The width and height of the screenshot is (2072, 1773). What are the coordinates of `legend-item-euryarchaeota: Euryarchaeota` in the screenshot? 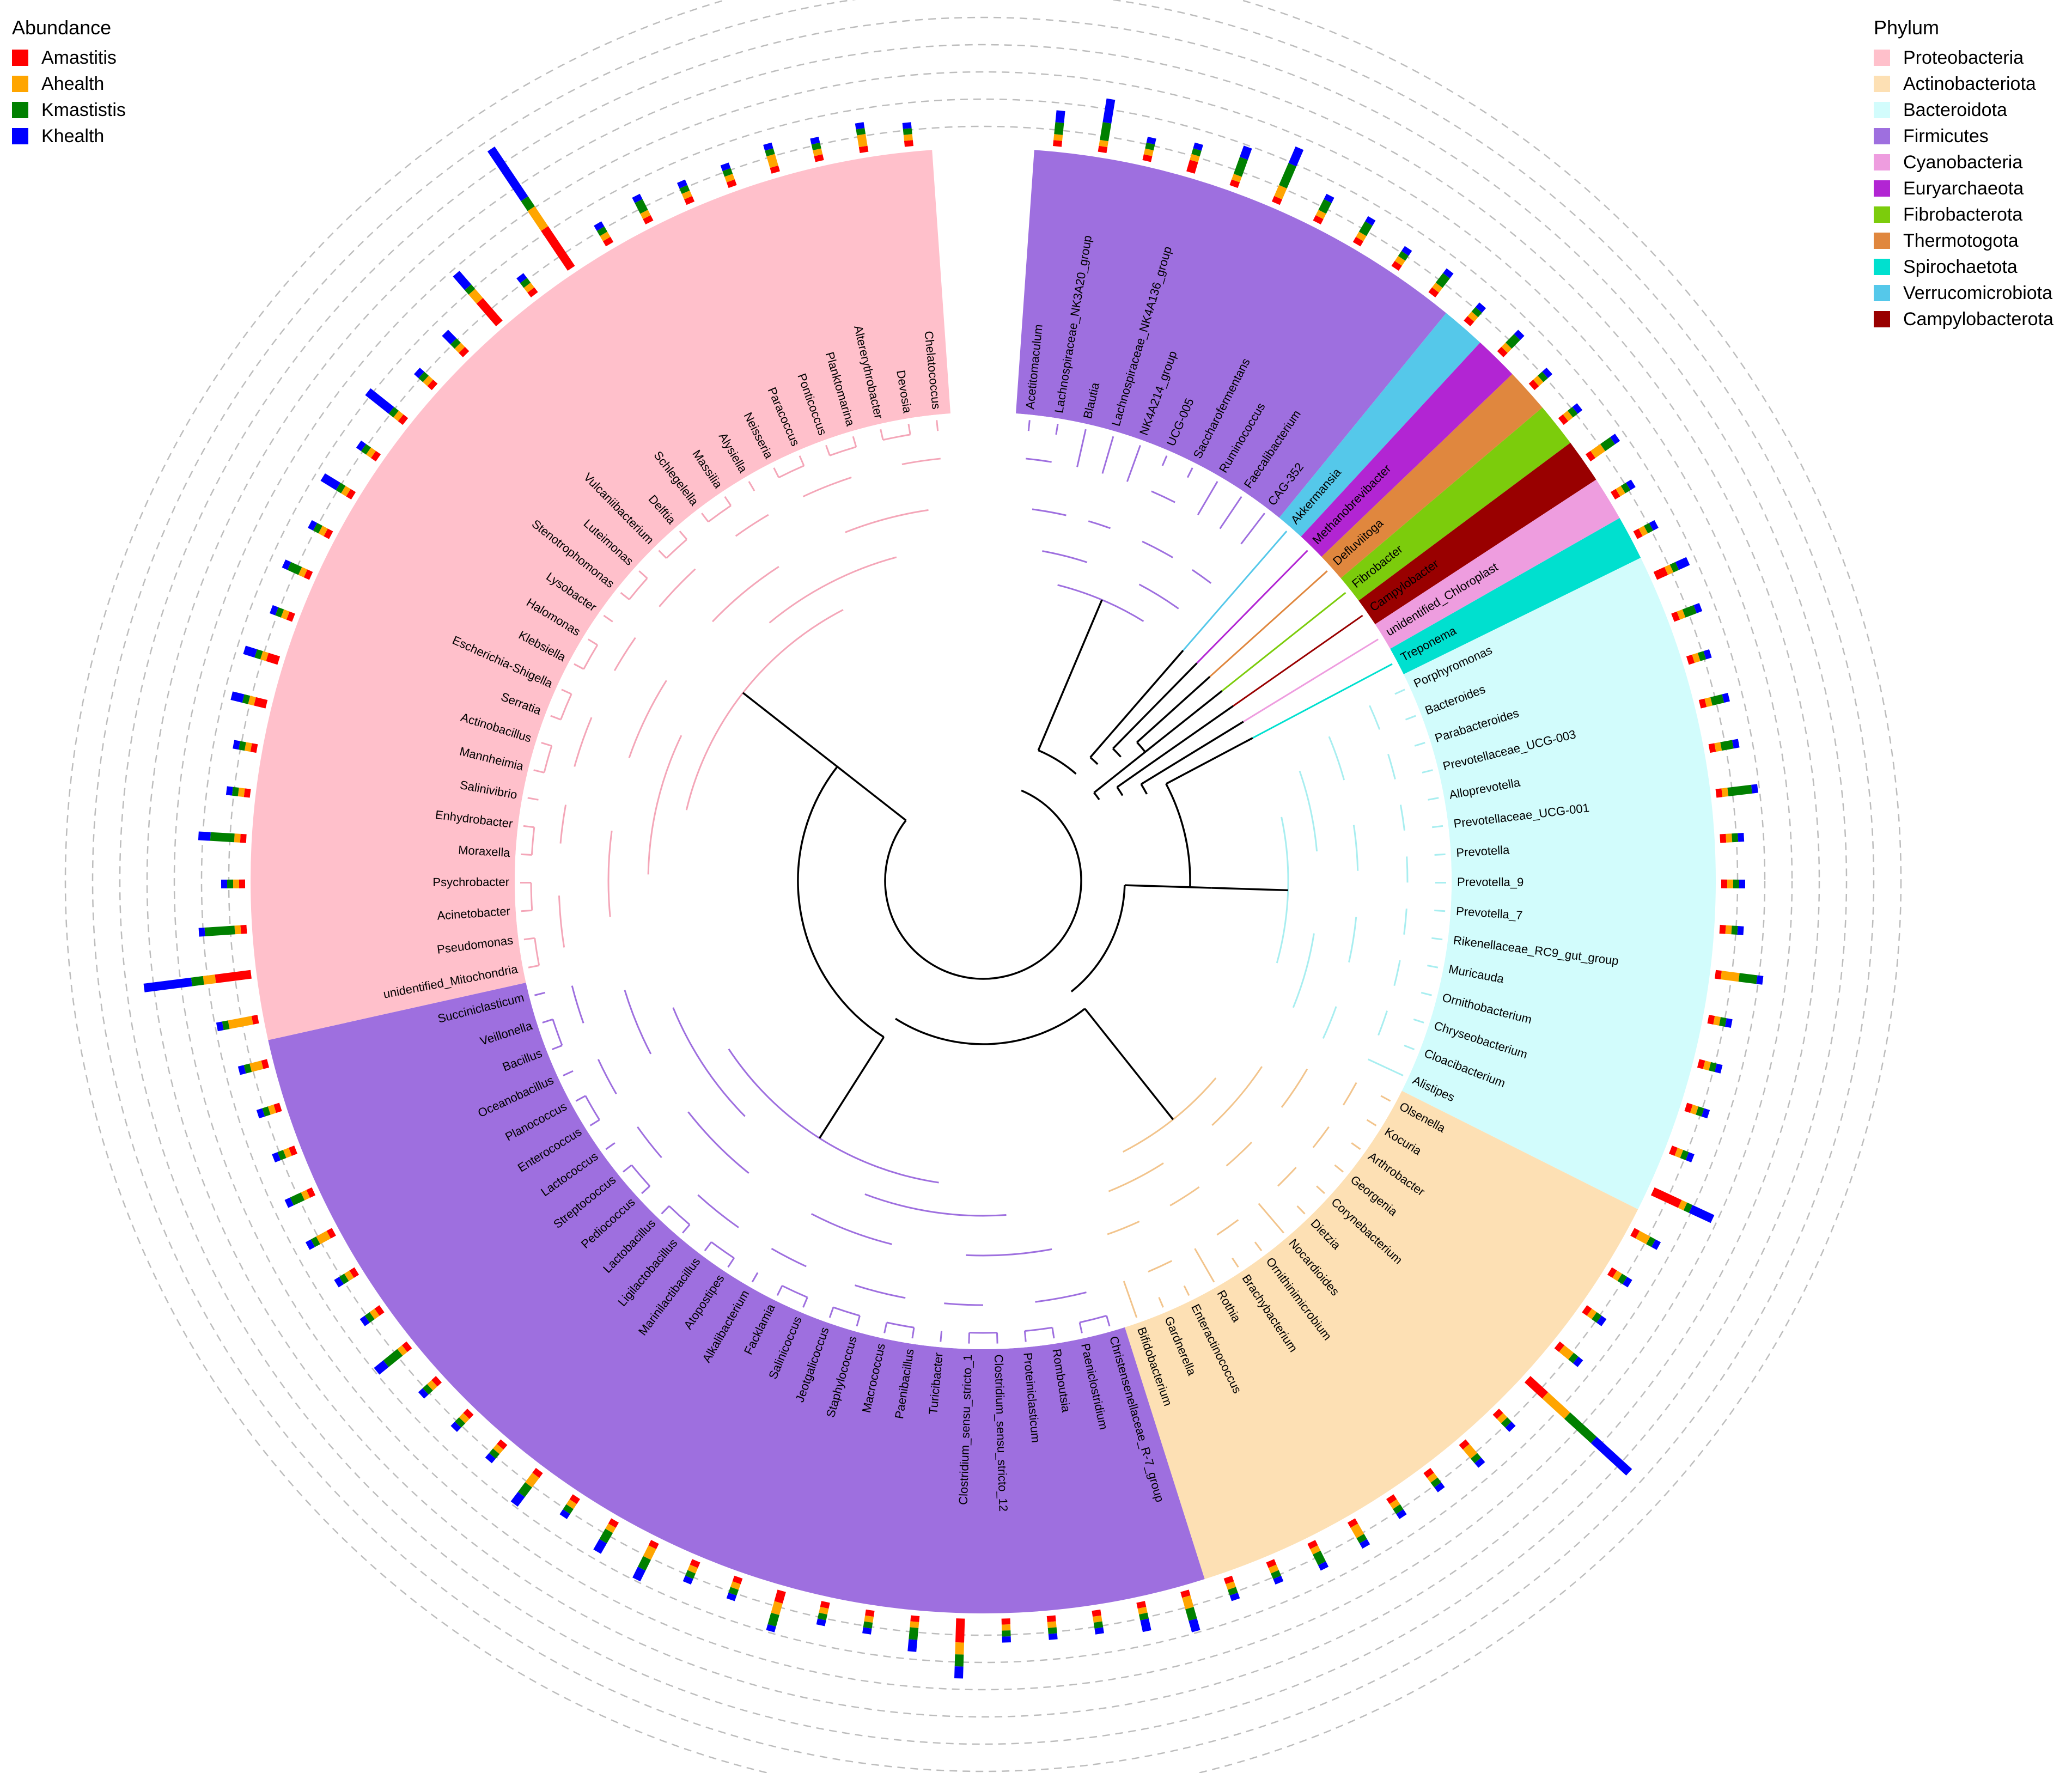 It's located at (1964, 188).